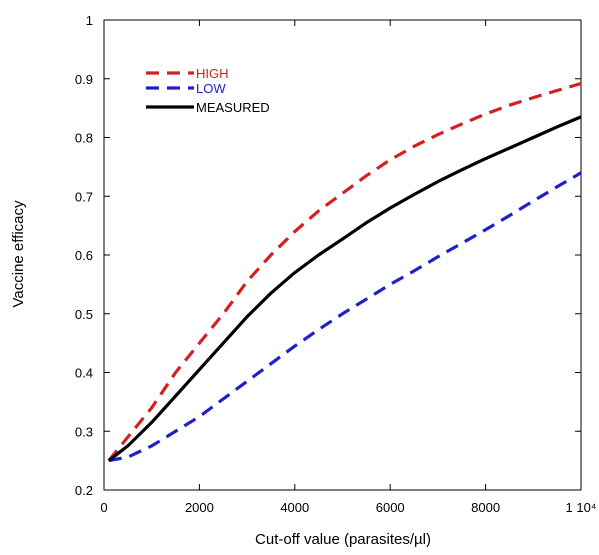 Image resolution: width=599 pixels, height=555 pixels. I want to click on y-tick-label: 0.4, so click(84, 373).